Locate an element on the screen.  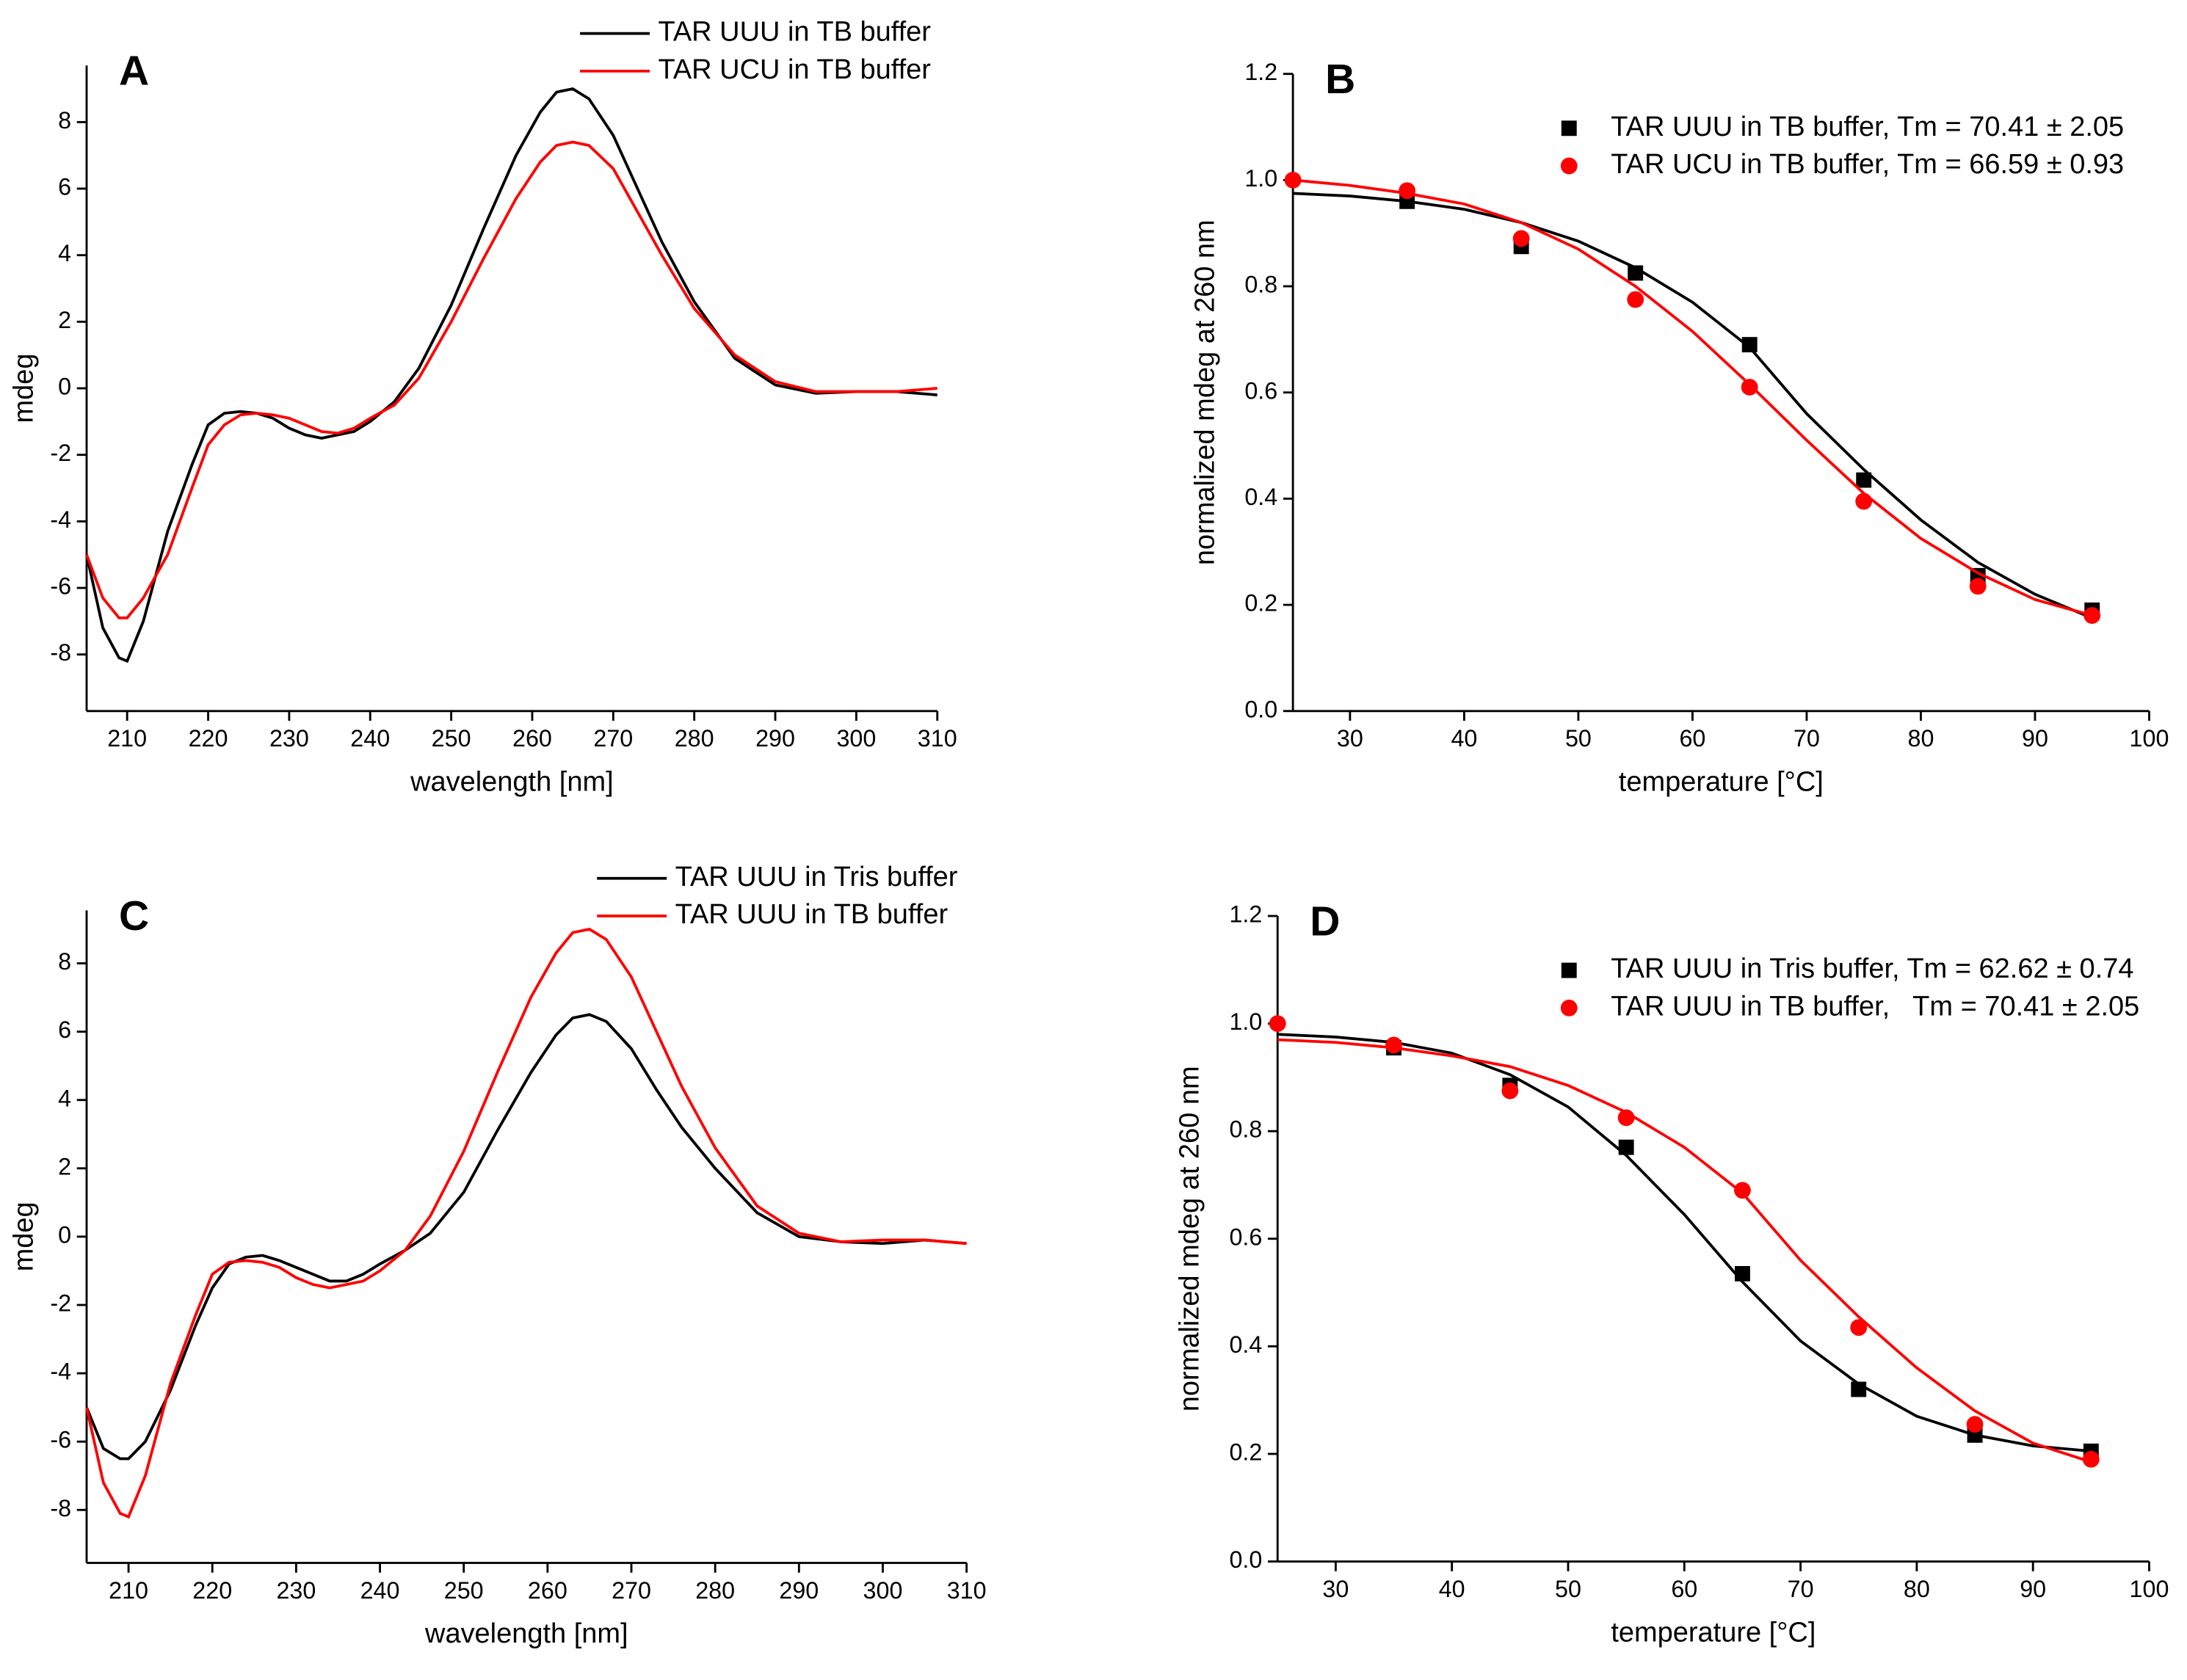
x-tick-label: 300 is located at coordinates (856, 739).